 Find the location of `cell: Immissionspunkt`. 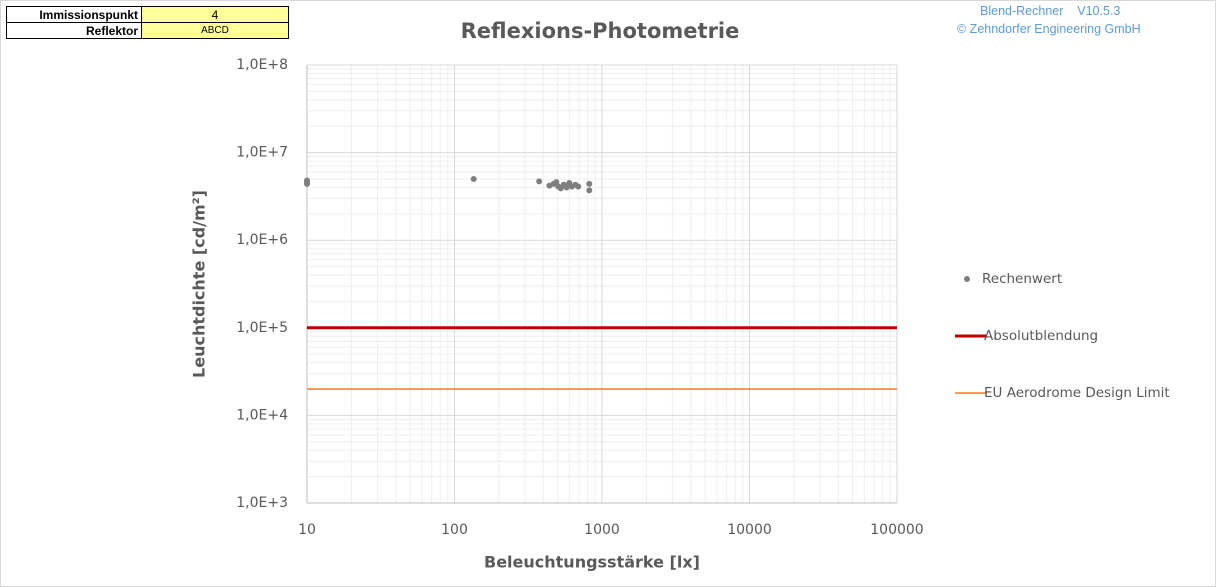

cell: Immissionspunkt is located at coordinates (74, 14).